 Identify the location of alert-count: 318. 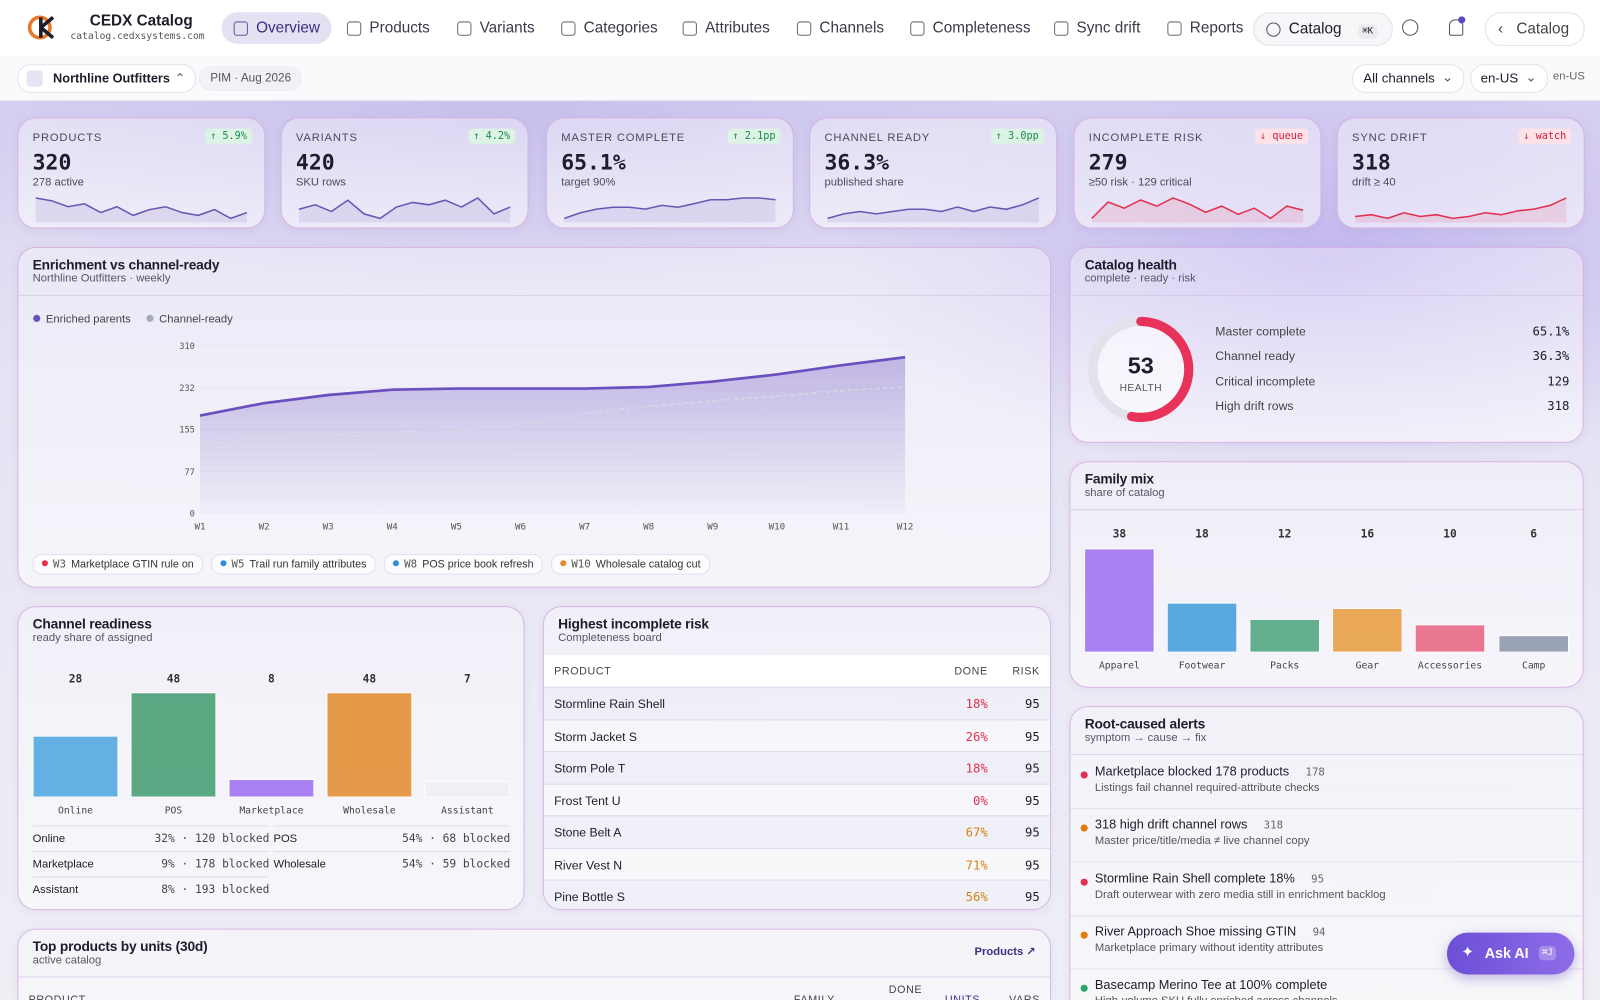
(1273, 825).